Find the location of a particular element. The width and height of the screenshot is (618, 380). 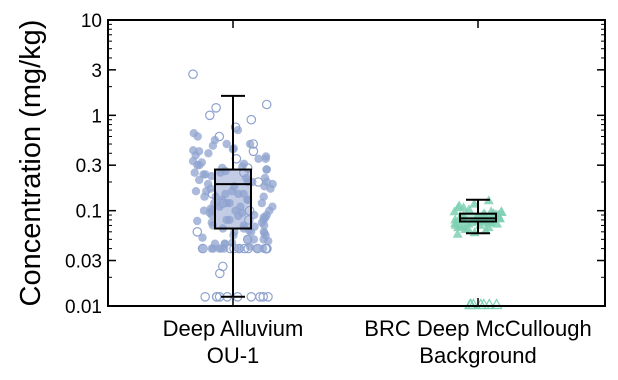

y-tick-label-6: 0.01 is located at coordinates (83, 307).